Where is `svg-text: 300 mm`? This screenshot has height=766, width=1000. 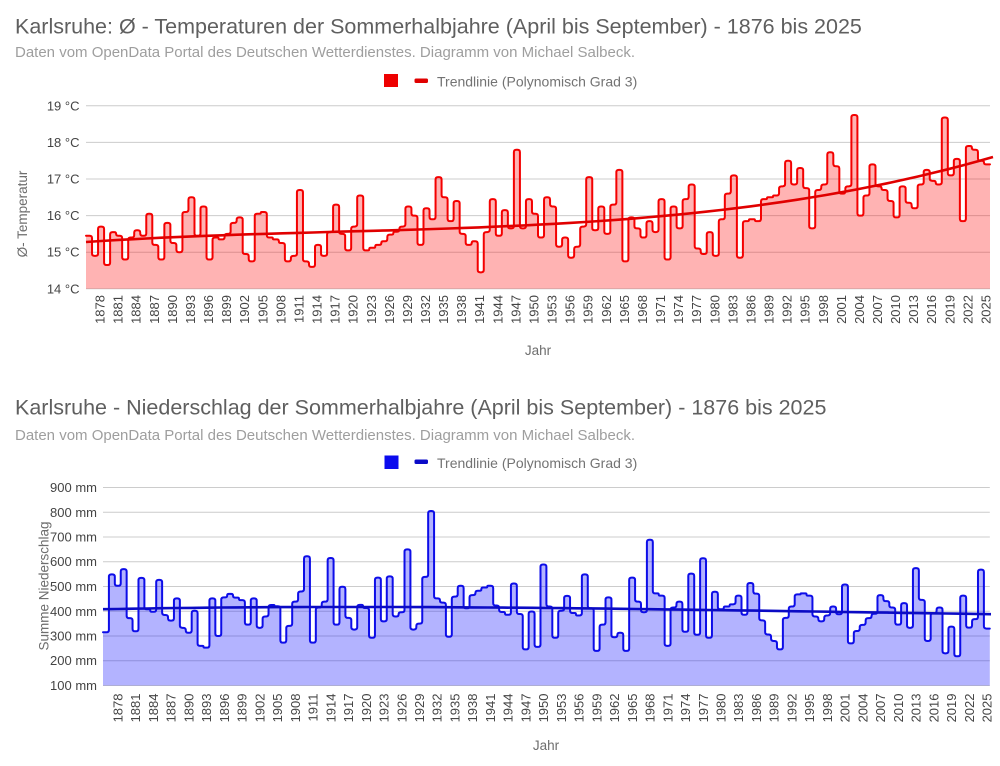
svg-text: 300 mm is located at coordinates (73, 636).